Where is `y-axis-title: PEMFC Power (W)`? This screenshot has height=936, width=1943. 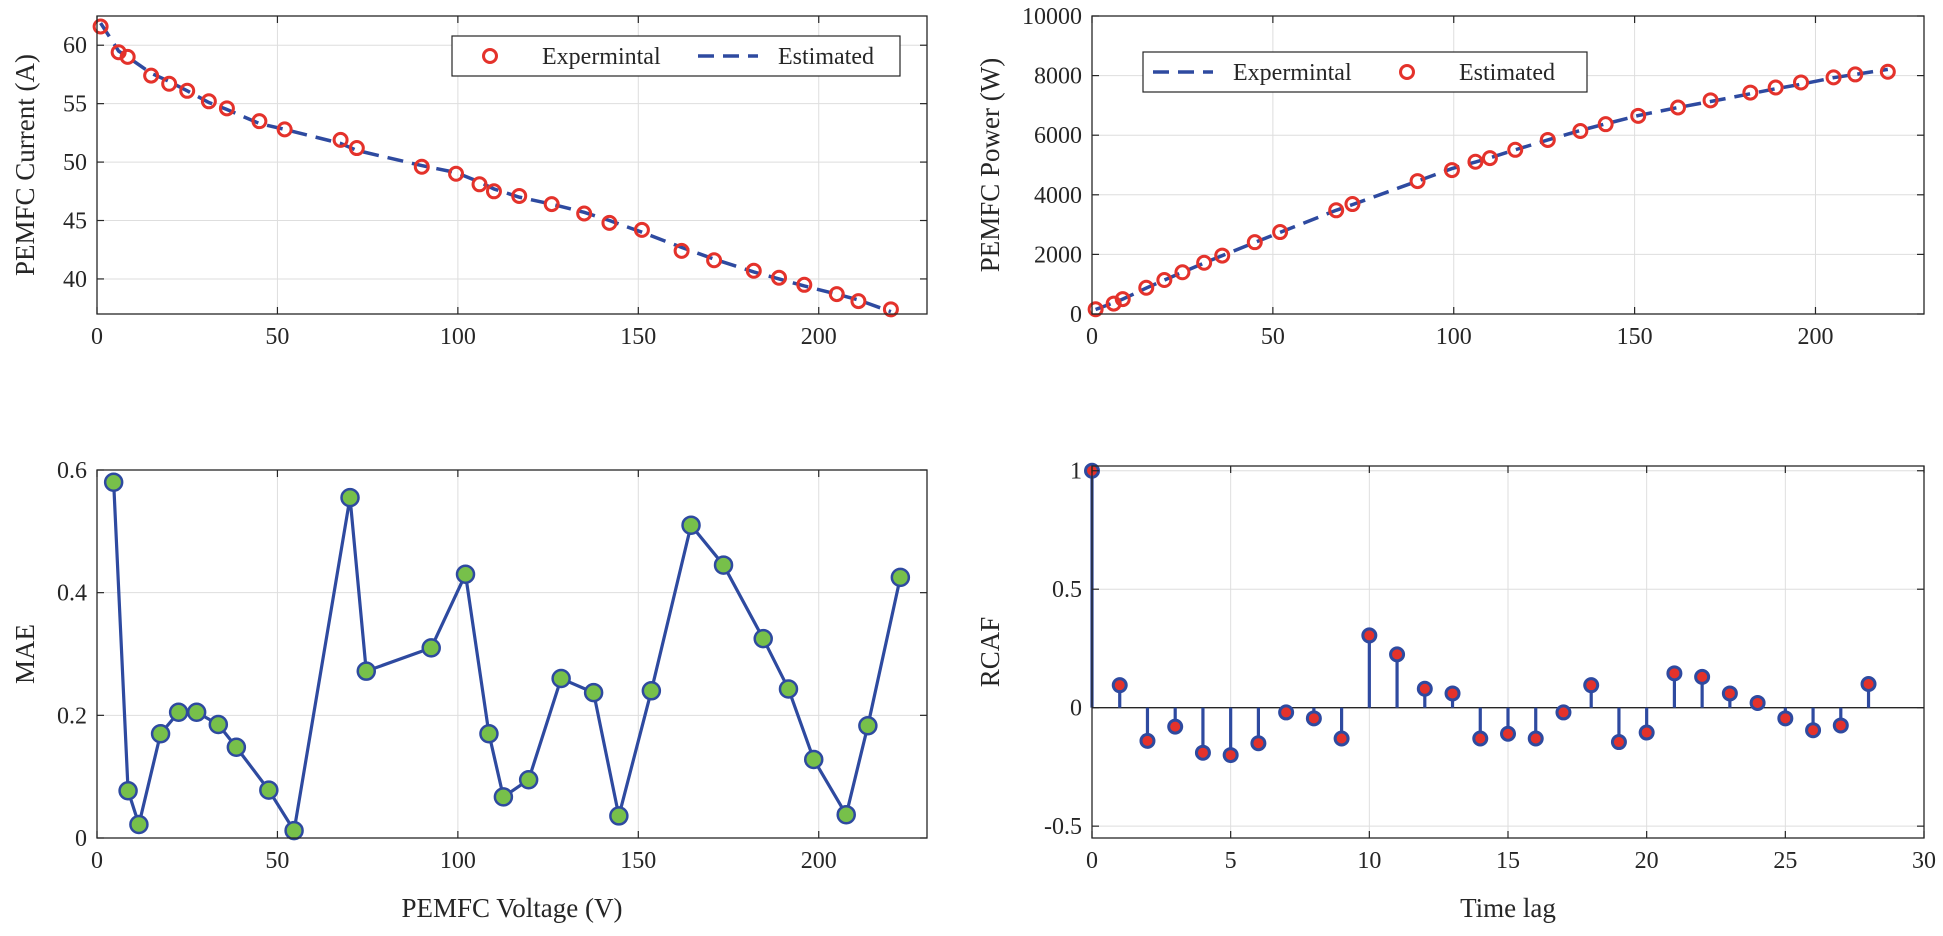 y-axis-title: PEMFC Power (W) is located at coordinates (990, 165).